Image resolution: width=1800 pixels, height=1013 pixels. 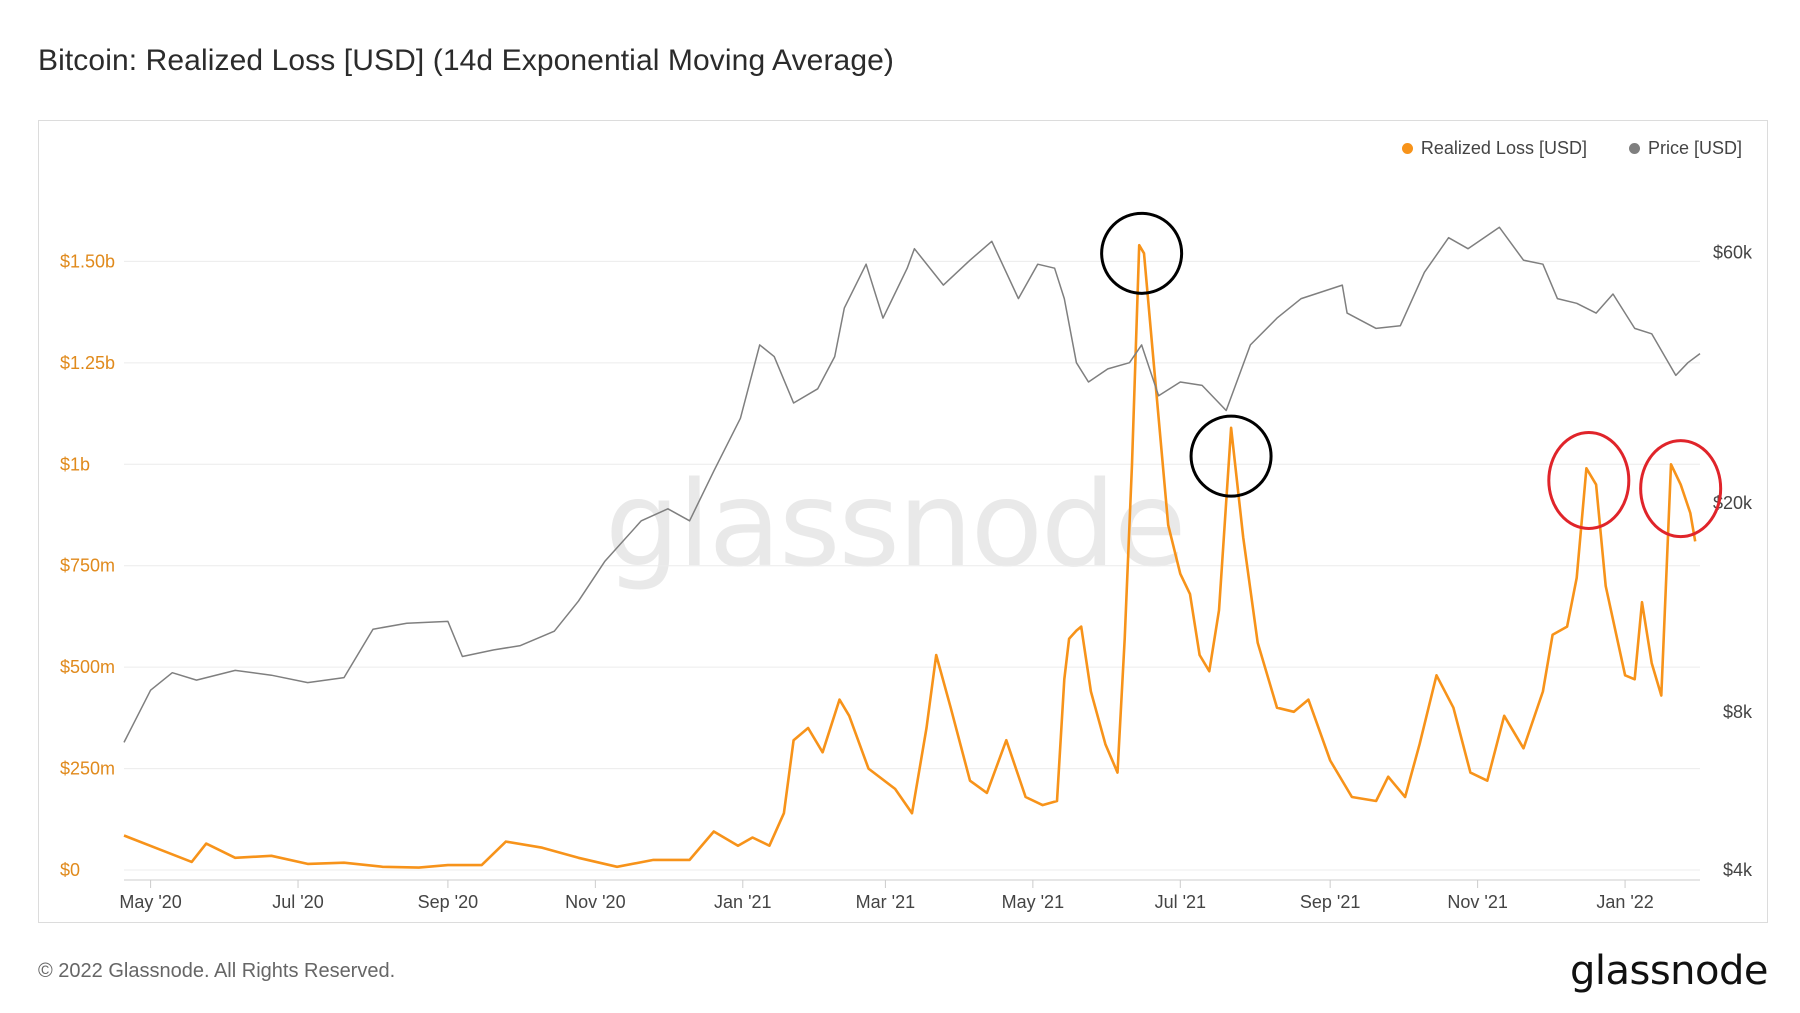 What do you see at coordinates (1624, 902) in the screenshot?
I see `x-tick-label: Jan '22` at bounding box center [1624, 902].